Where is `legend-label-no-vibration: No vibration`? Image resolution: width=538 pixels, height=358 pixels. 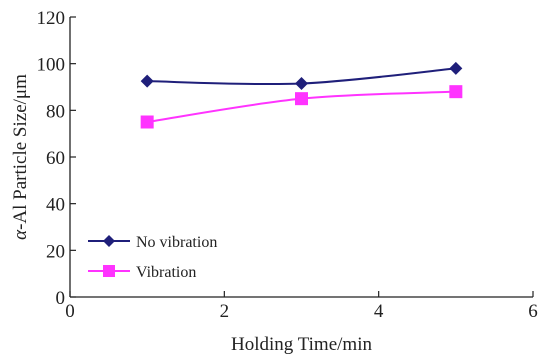 legend-label-no-vibration: No vibration is located at coordinates (176, 242).